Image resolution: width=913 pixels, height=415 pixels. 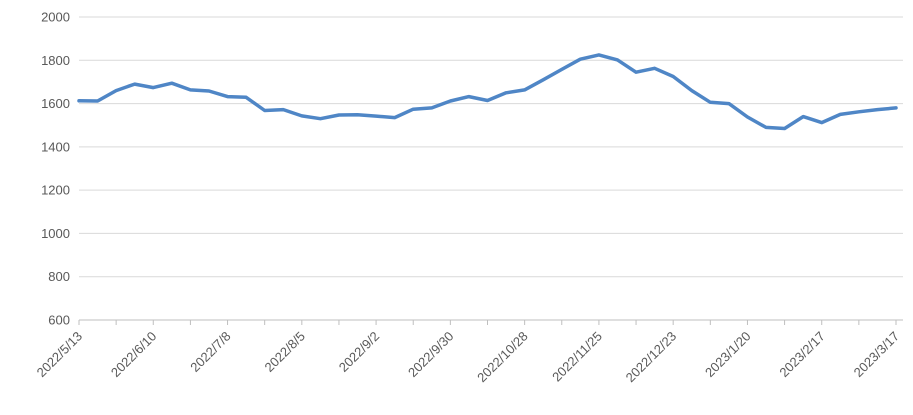 I want to click on y-tick-label-1000: 1000, so click(x=55, y=233).